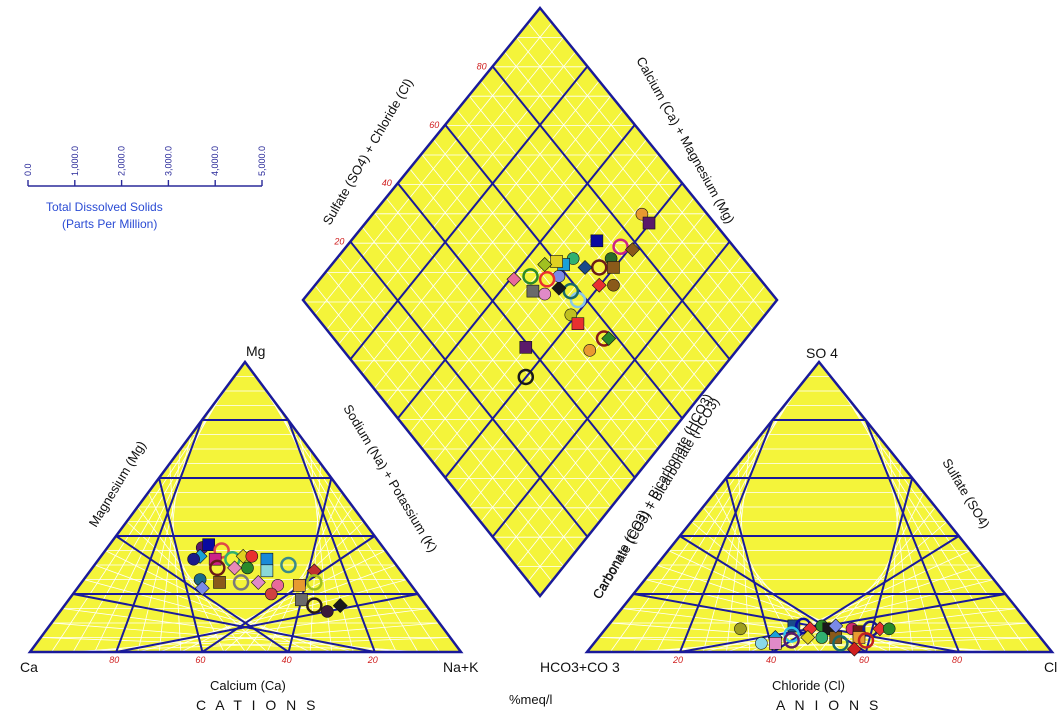 The height and width of the screenshot is (718, 1064). What do you see at coordinates (372, 660) in the screenshot?
I see `cation-tick-label: 20` at bounding box center [372, 660].